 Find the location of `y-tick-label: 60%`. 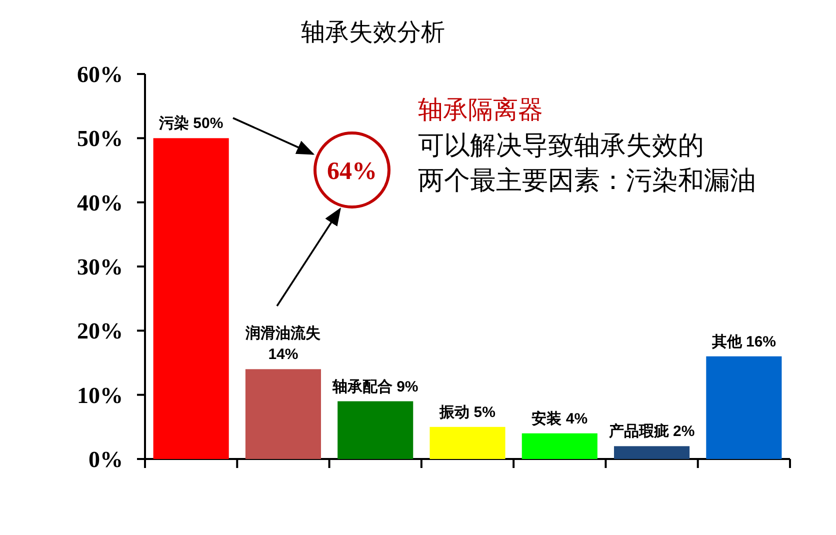

y-tick-label: 60% is located at coordinates (100, 74).